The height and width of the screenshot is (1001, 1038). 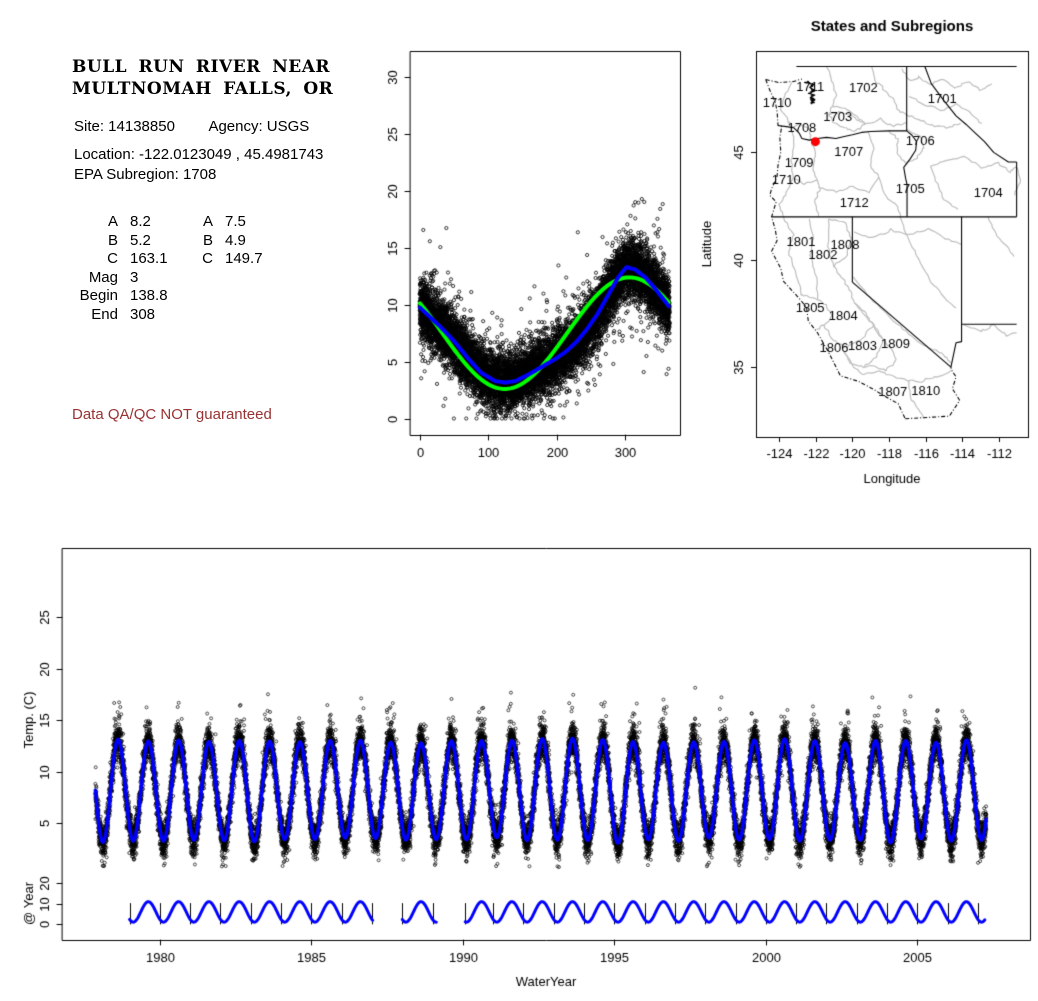 I want to click on epa-subregion: EPA Subregion: 1708, so click(x=145, y=174).